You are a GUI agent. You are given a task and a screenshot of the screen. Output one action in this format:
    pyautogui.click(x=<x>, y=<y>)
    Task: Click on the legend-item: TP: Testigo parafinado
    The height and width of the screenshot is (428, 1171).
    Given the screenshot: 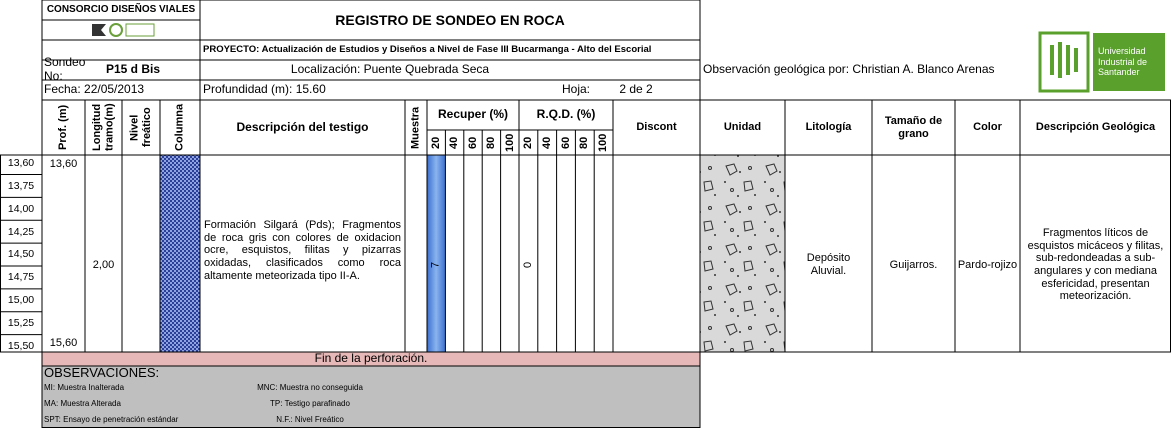 What is the action you would take?
    pyautogui.click(x=310, y=404)
    